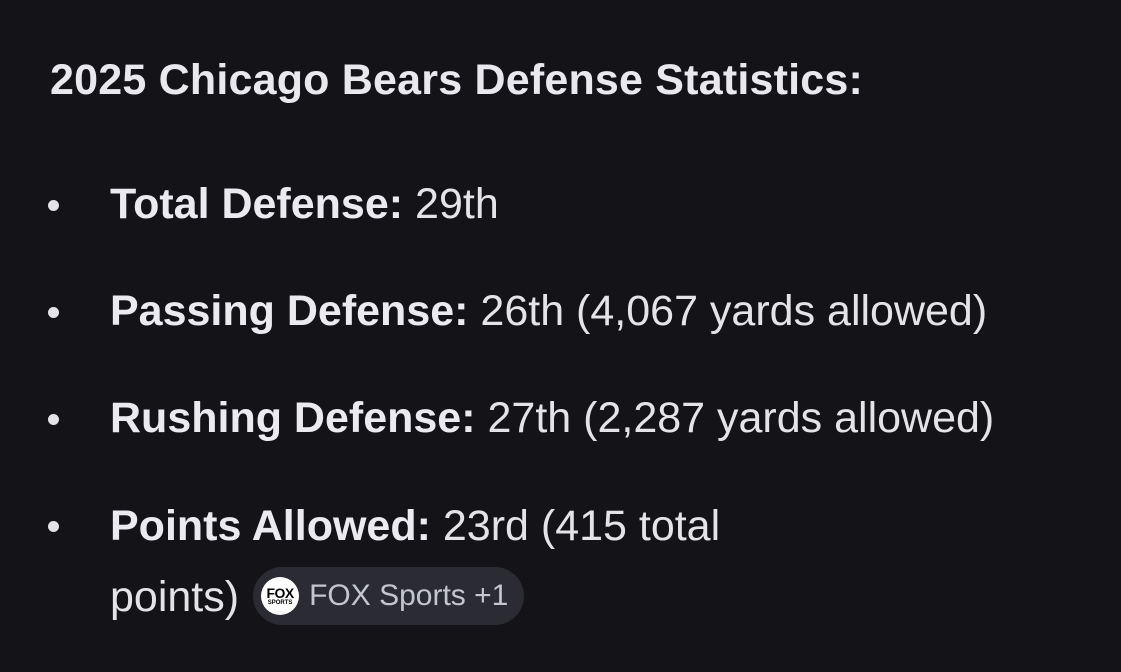 The height and width of the screenshot is (672, 1121). I want to click on stat-label: Total Defense:, so click(257, 204).